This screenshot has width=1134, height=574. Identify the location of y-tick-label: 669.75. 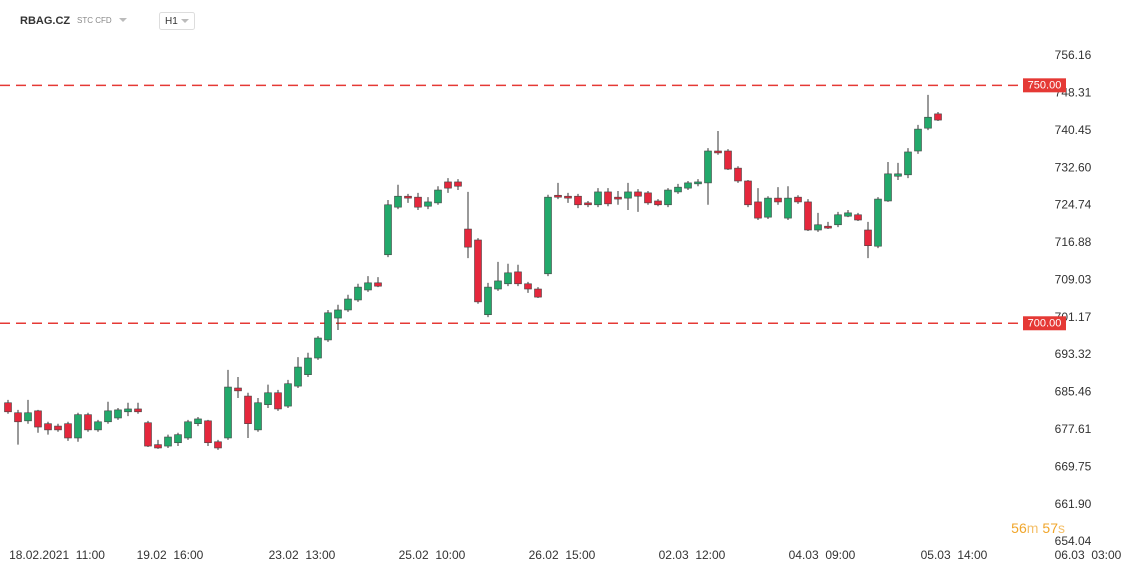
(1073, 466).